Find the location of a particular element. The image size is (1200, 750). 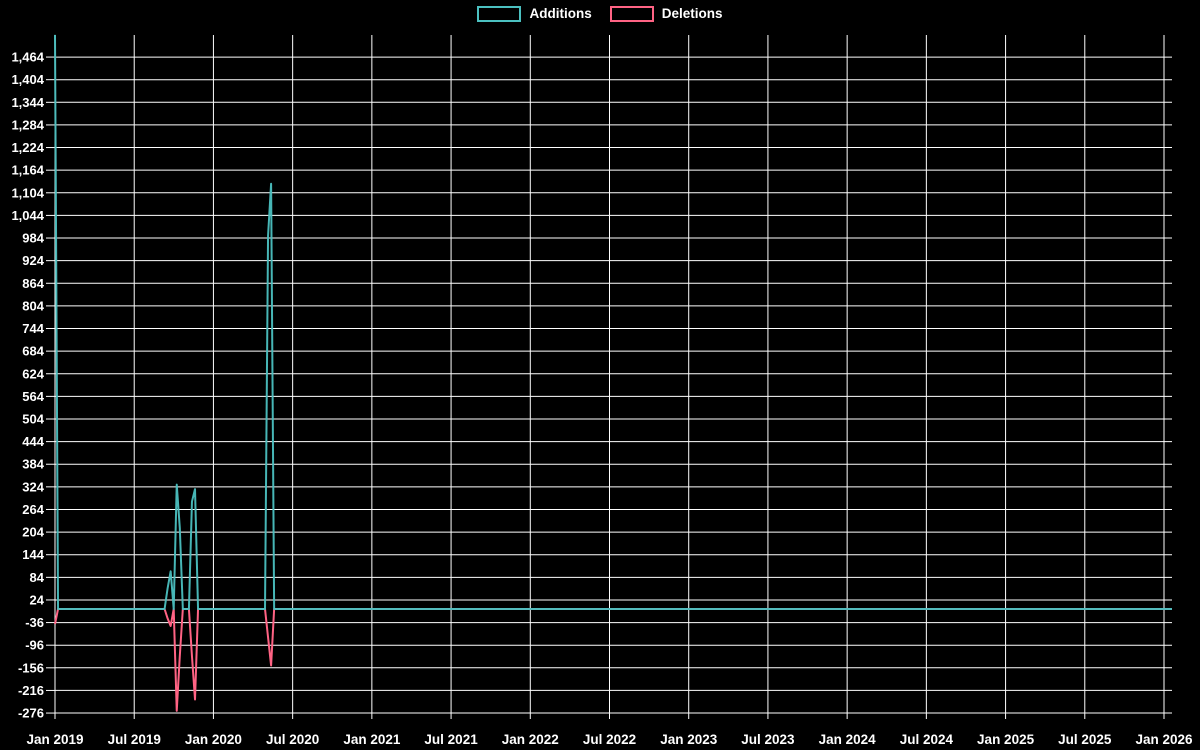

y-tick-label: 504 is located at coordinates (33, 418).